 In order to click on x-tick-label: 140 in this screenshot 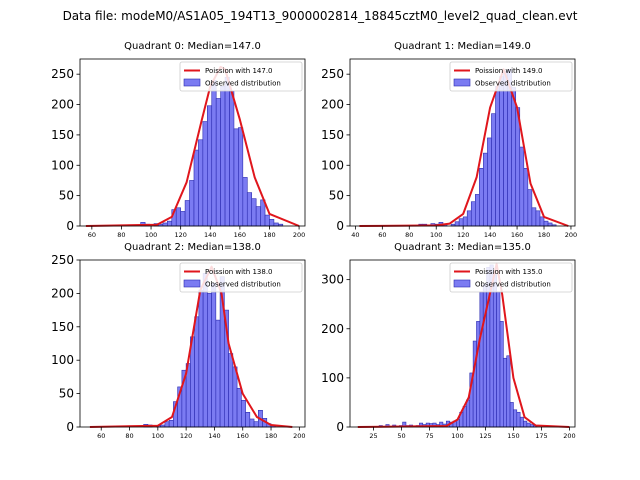, I will do `click(210, 235)`.